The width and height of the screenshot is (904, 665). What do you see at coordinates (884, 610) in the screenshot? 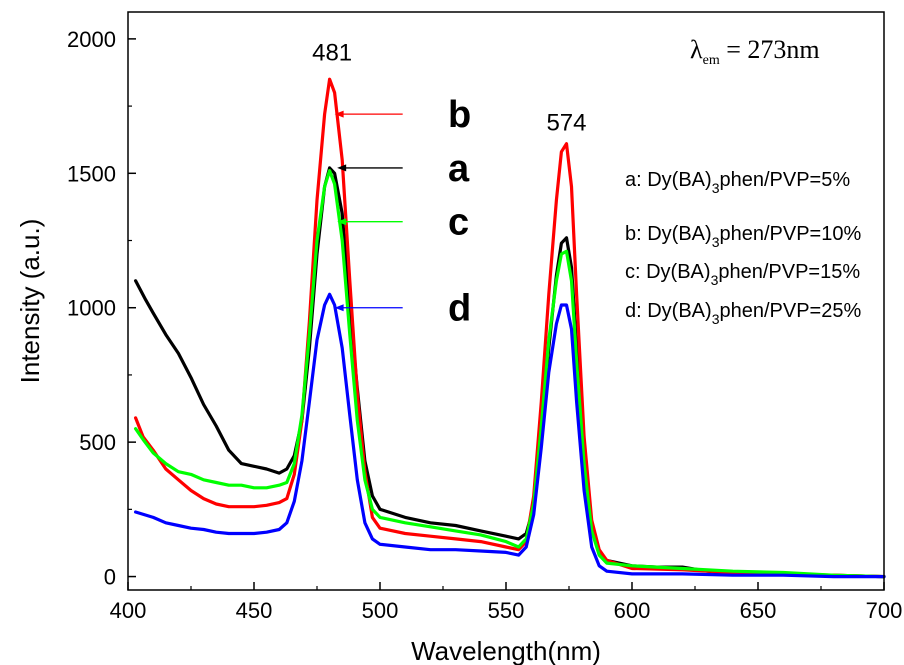
I see `x-tick-label: 700` at bounding box center [884, 610].